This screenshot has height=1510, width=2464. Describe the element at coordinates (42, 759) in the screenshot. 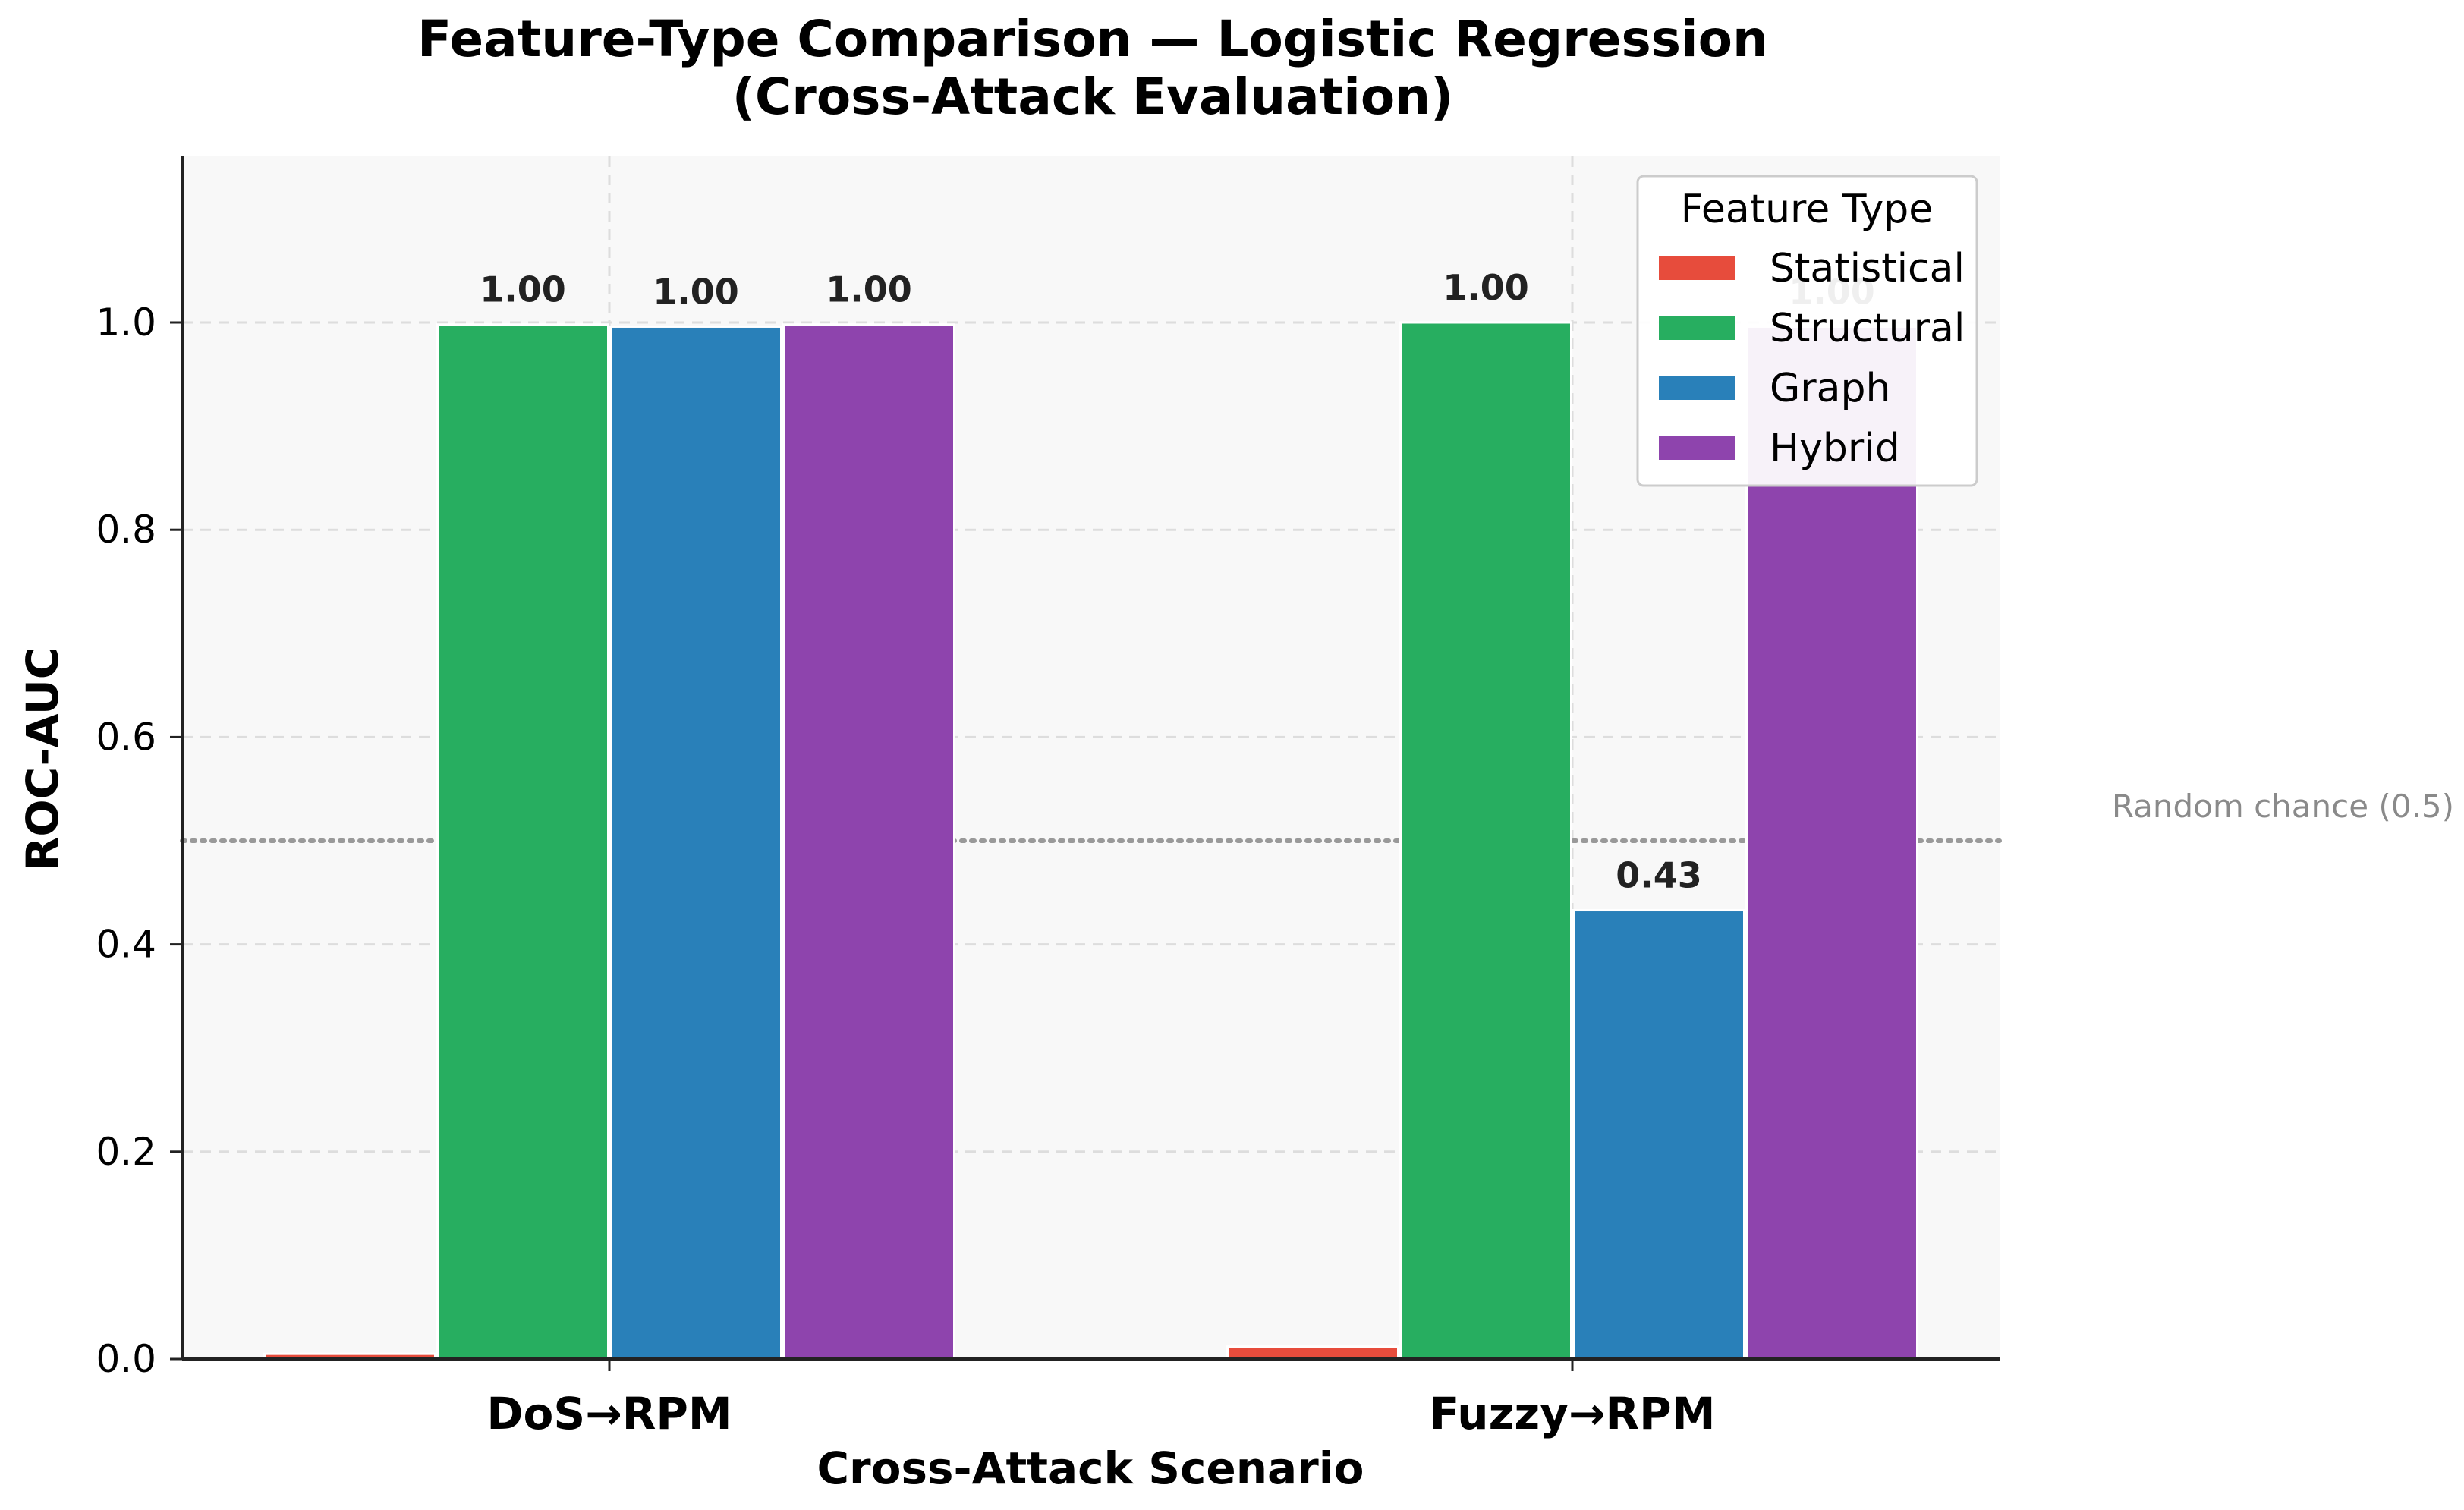

I see `y-axis-label: ROC-AUC` at that location.